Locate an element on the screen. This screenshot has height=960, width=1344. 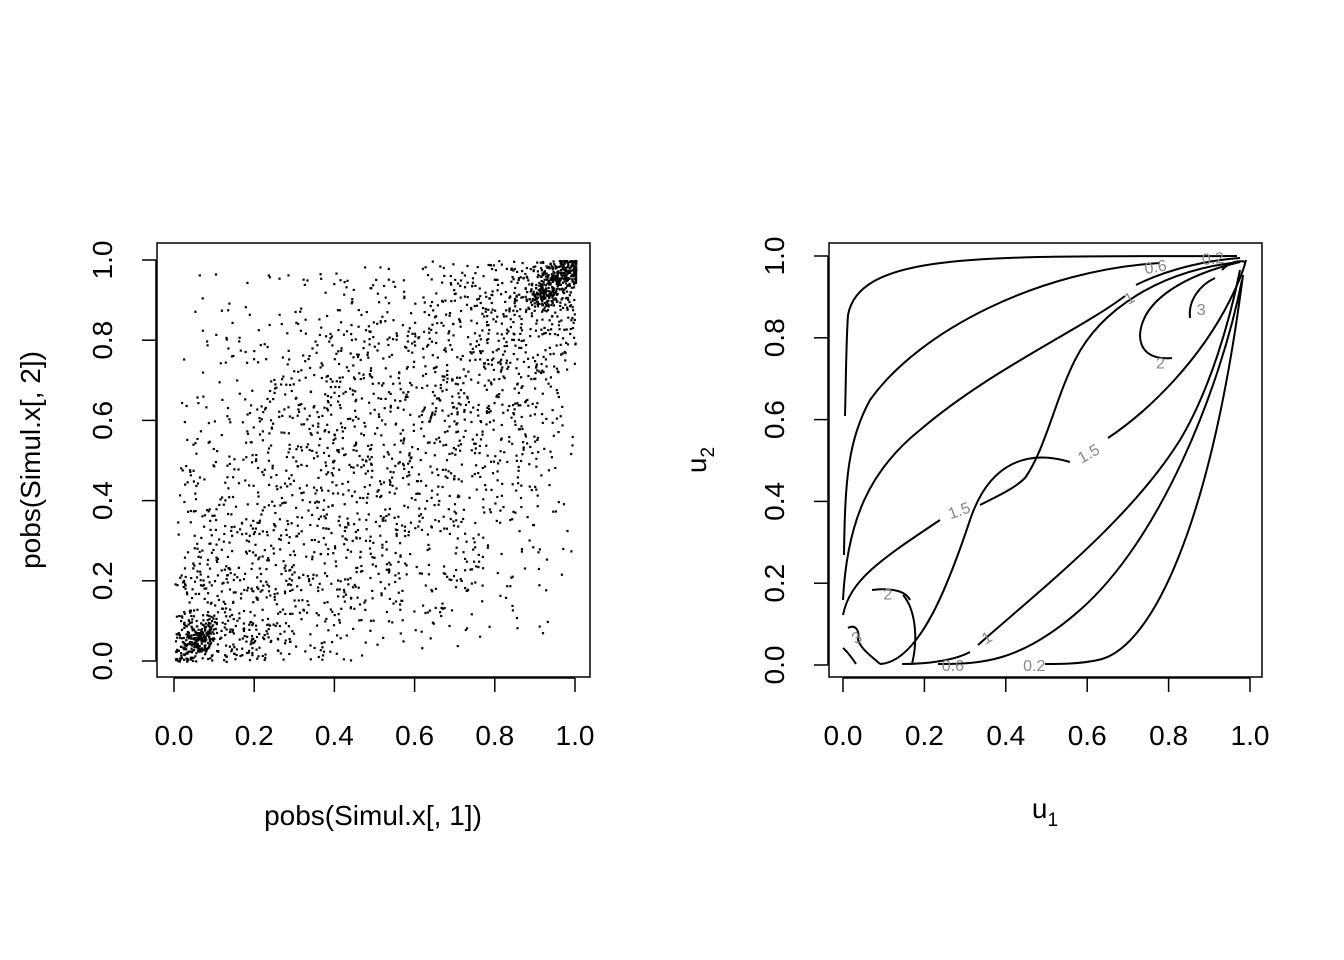
contour-label: 0.6 is located at coordinates (953, 666).